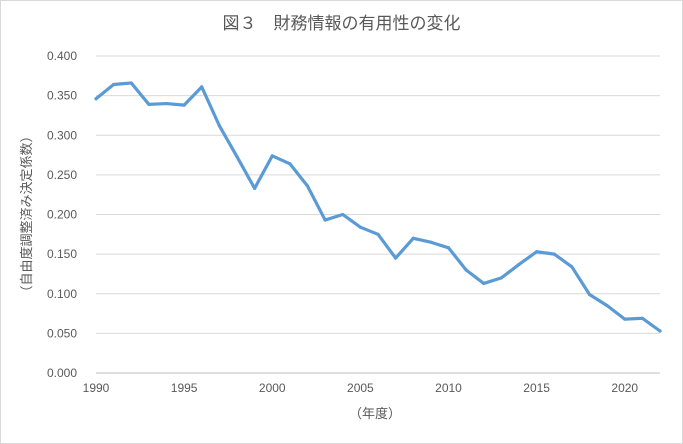  What do you see at coordinates (62, 373) in the screenshot?
I see `y-tick-label: 0.000` at bounding box center [62, 373].